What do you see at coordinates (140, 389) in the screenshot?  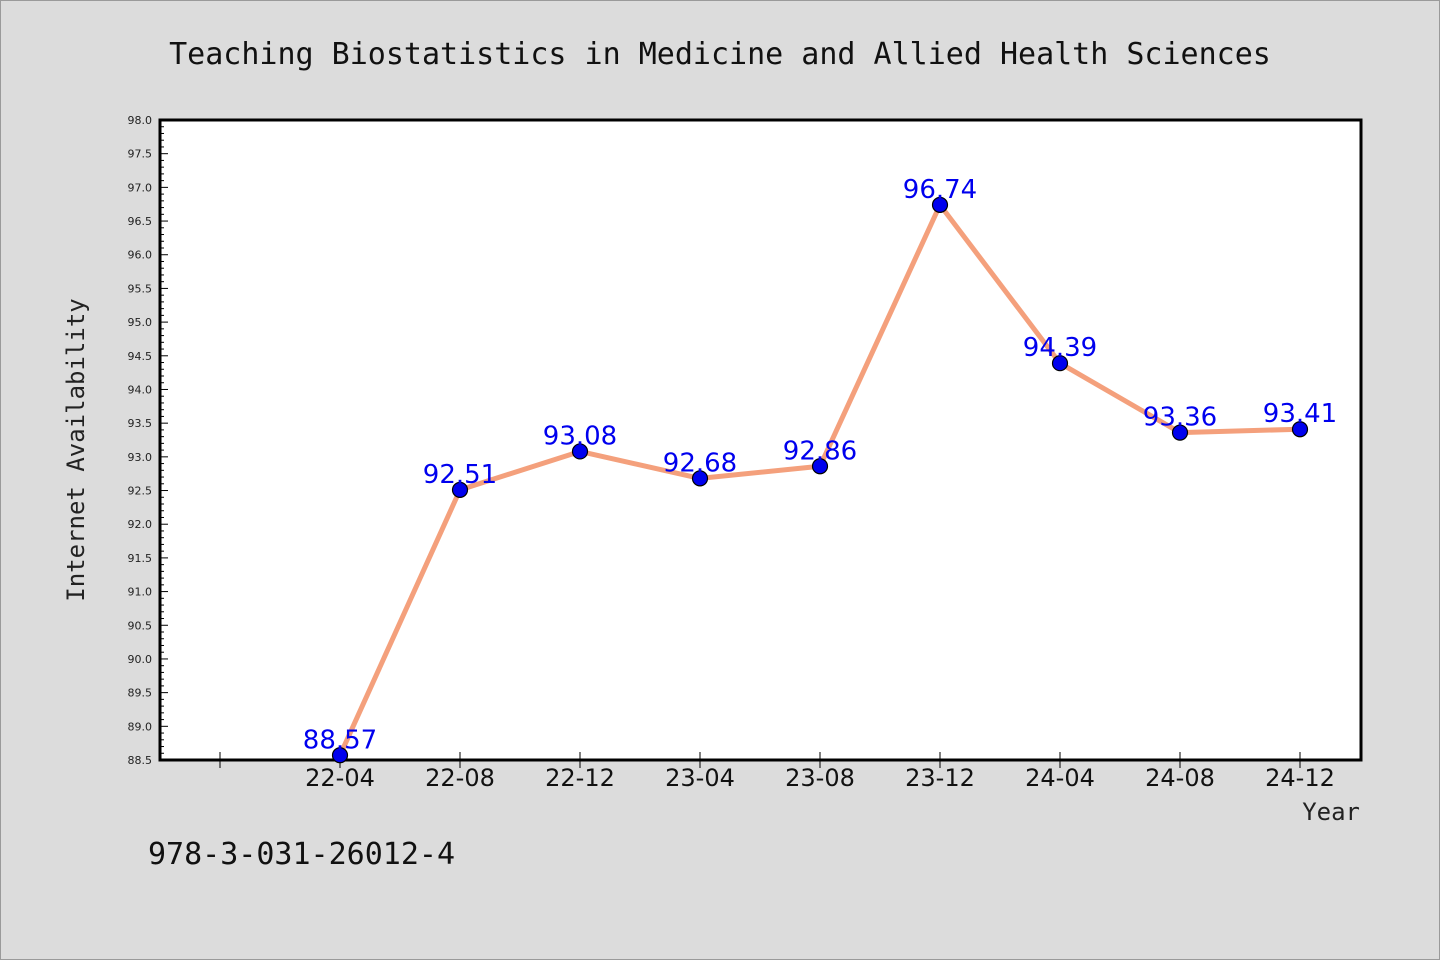 I see `y-tick-label: 94.0` at bounding box center [140, 389].